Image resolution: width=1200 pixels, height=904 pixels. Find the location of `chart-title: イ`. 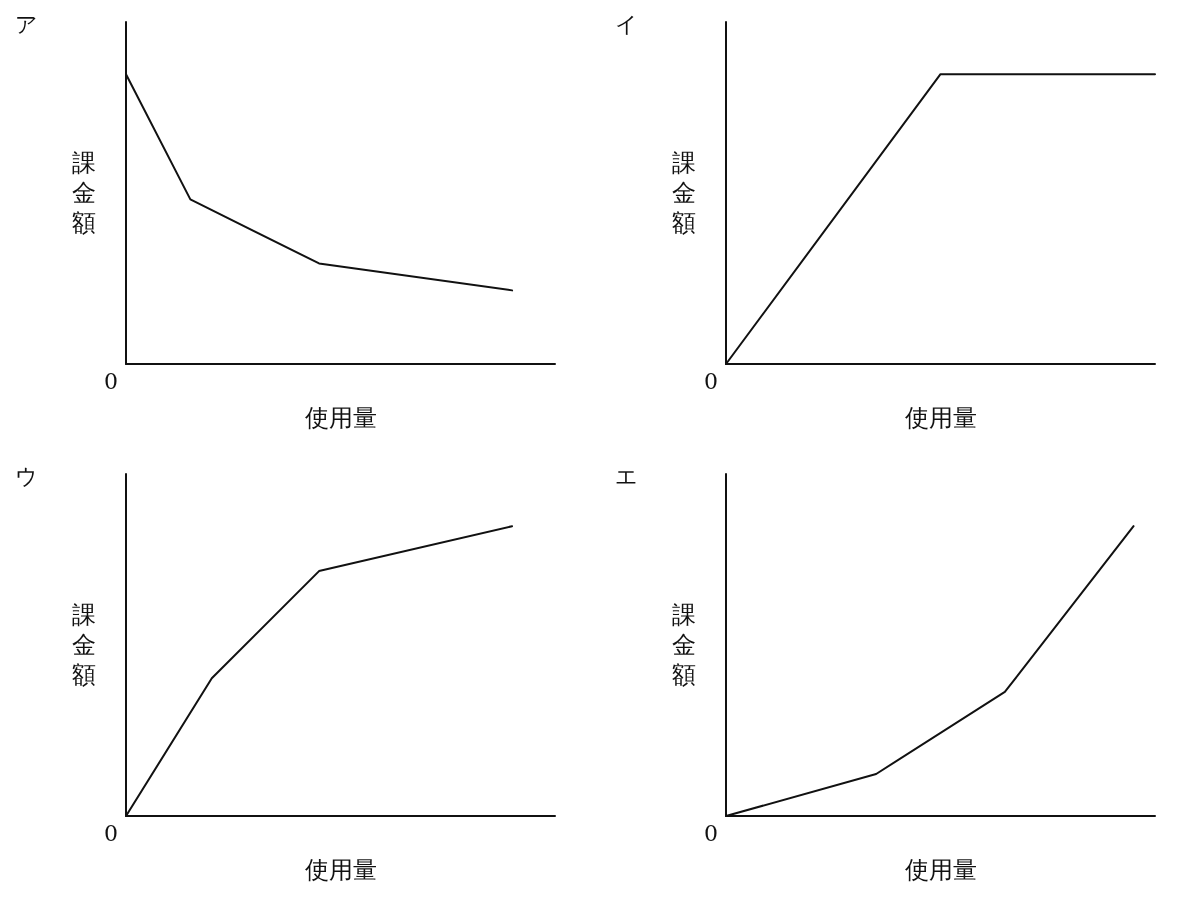

chart-title: イ is located at coordinates (626, 24).